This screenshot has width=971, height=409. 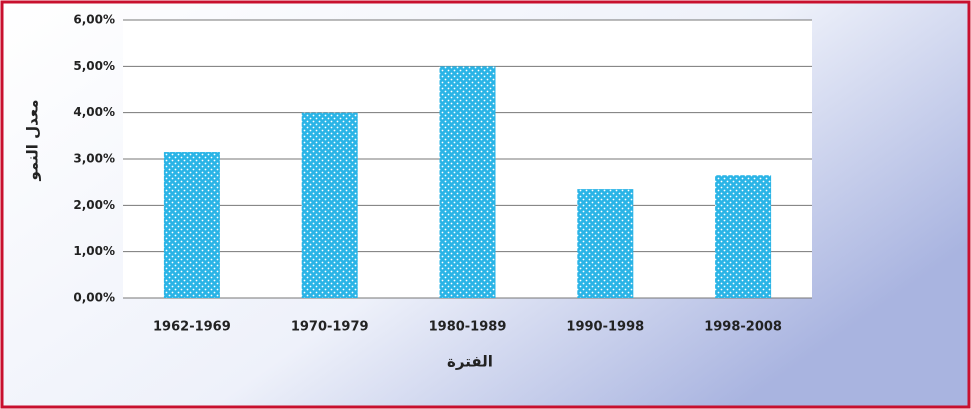 What do you see at coordinates (330, 327) in the screenshot?
I see `x-tick-label: 1970-1979` at bounding box center [330, 327].